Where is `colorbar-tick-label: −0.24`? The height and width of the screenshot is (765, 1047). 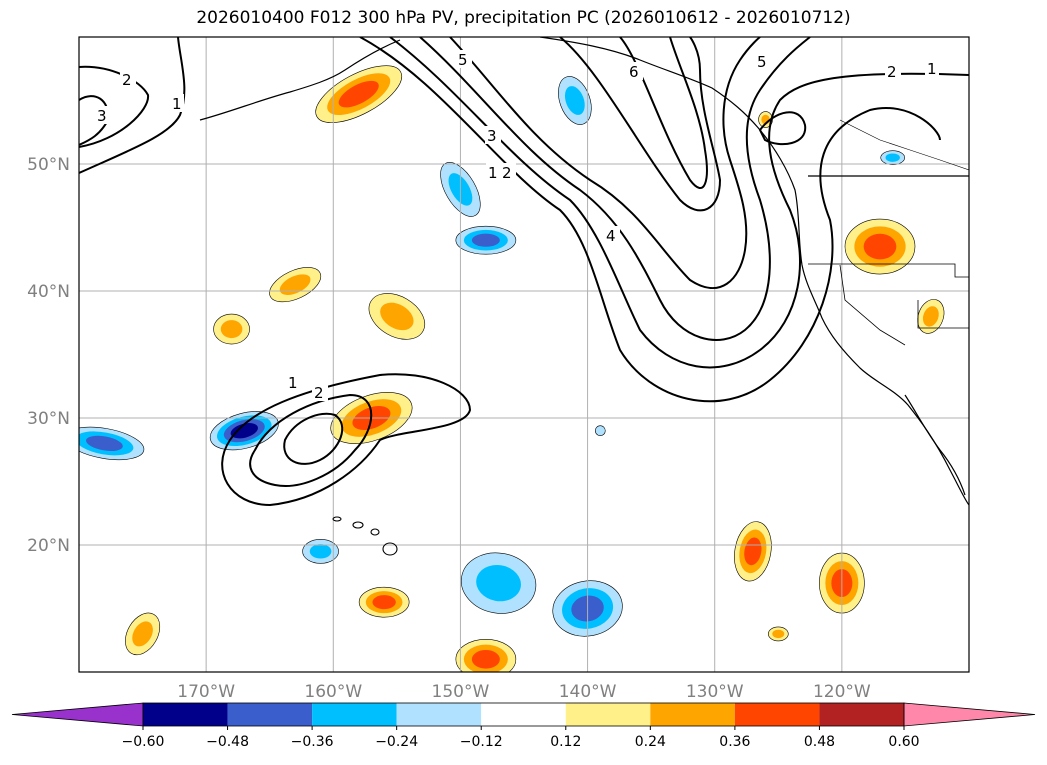
colorbar-tick-label: −0.24 is located at coordinates (396, 742).